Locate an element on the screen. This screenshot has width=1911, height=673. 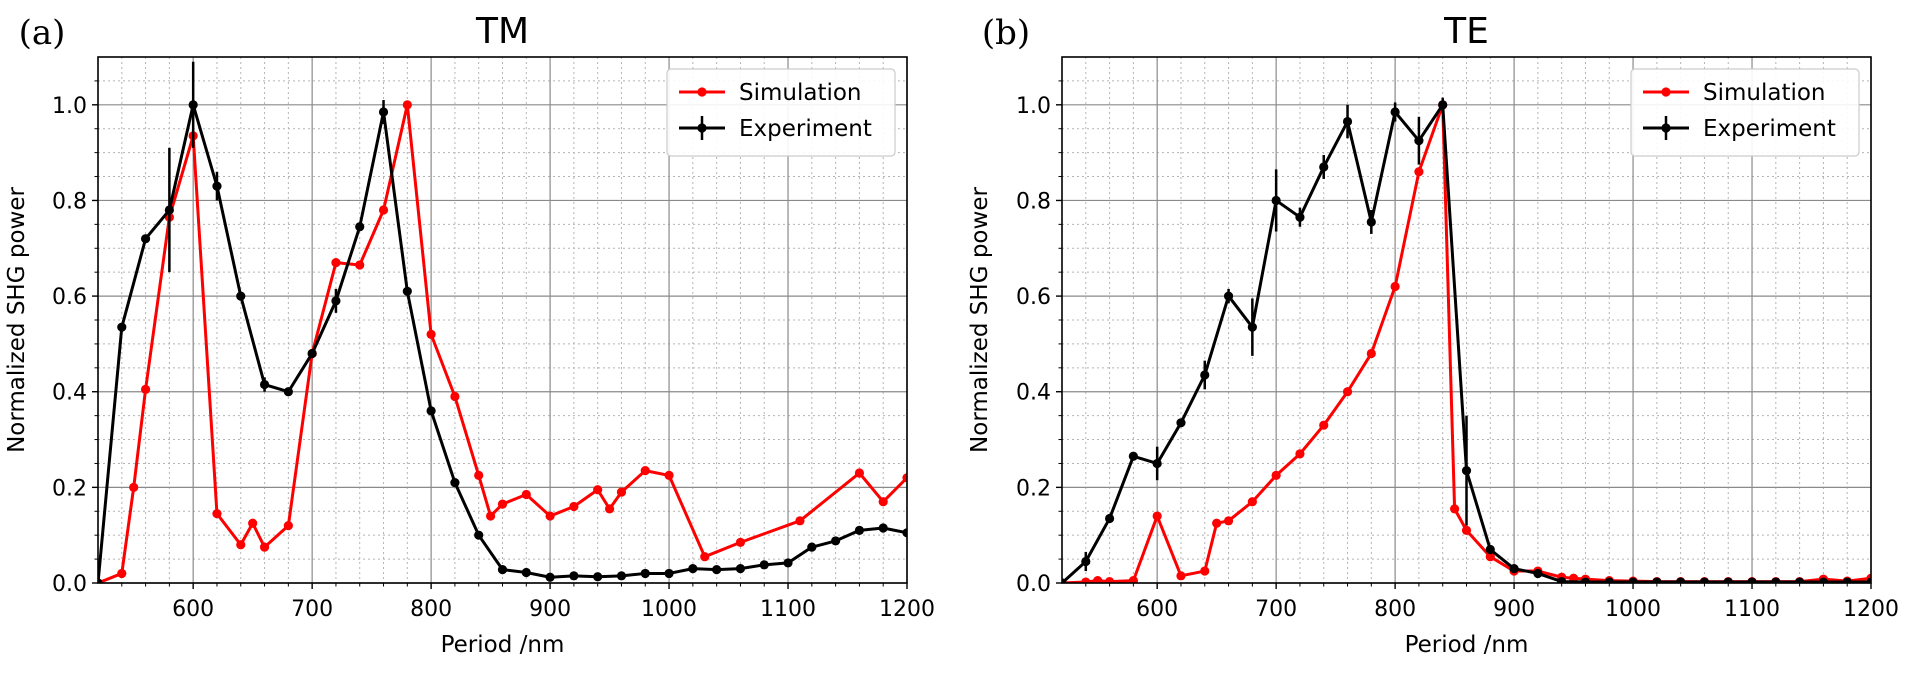
y-tick-label: 1.0 is located at coordinates (69, 106).